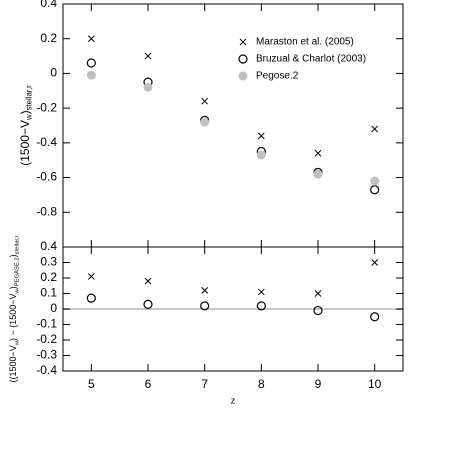 This screenshot has width=460, height=469. What do you see at coordinates (48, 262) in the screenshot?
I see `y-tick-label: 0.3` at bounding box center [48, 262].